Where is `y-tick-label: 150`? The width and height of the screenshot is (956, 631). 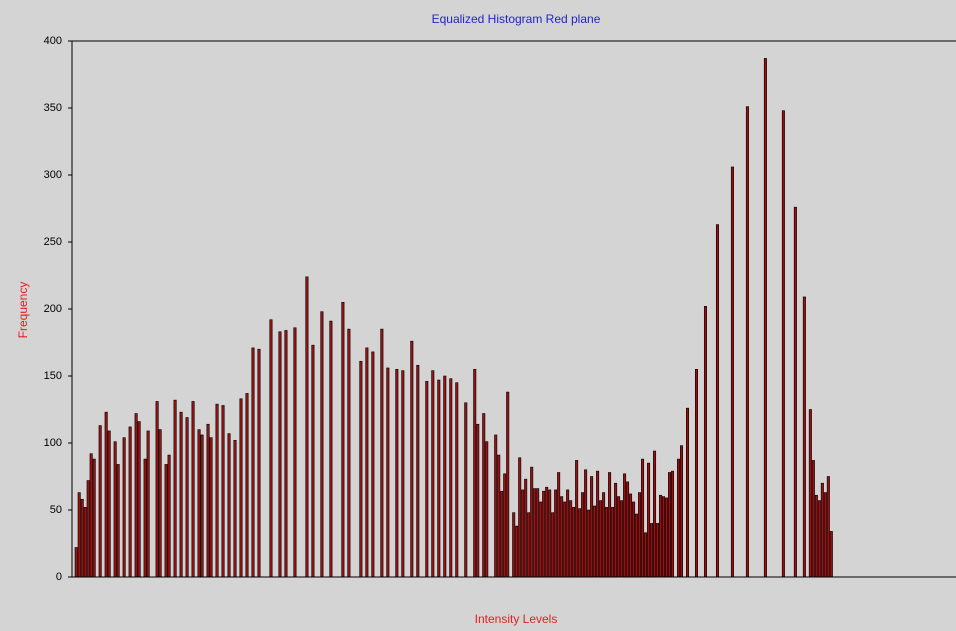 y-tick-label: 150 is located at coordinates (53, 376).